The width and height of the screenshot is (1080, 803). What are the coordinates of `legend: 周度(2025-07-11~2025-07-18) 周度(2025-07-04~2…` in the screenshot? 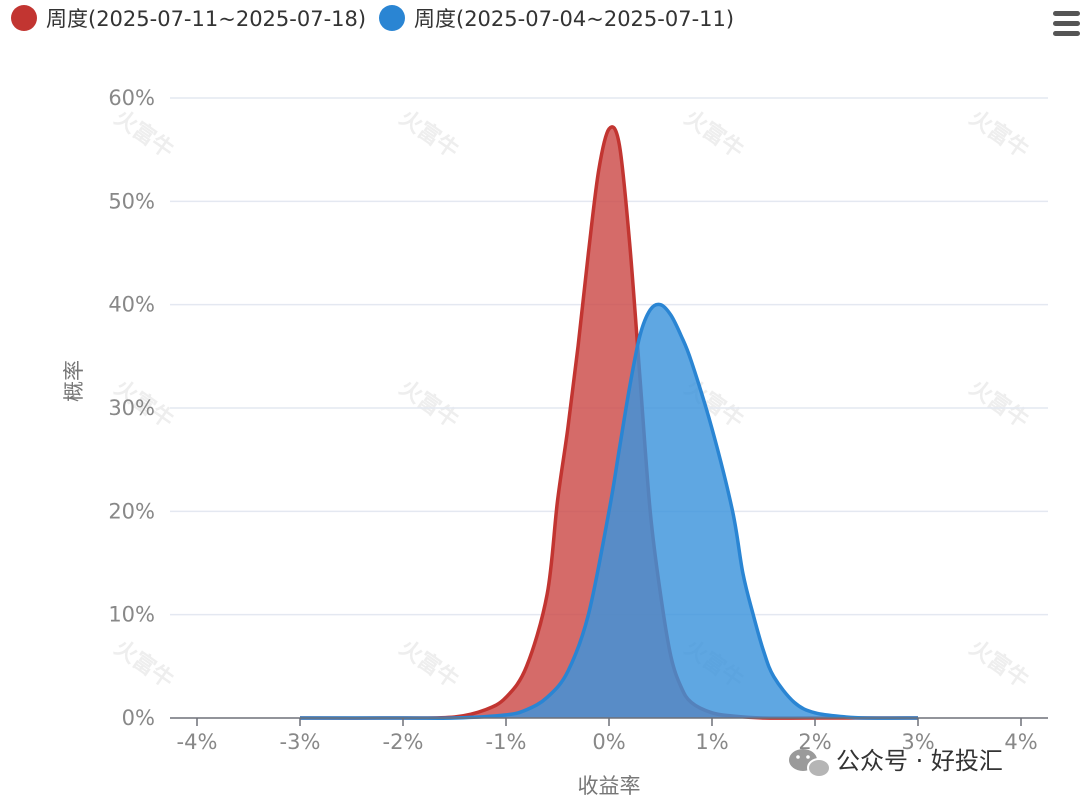 It's located at (372, 18).